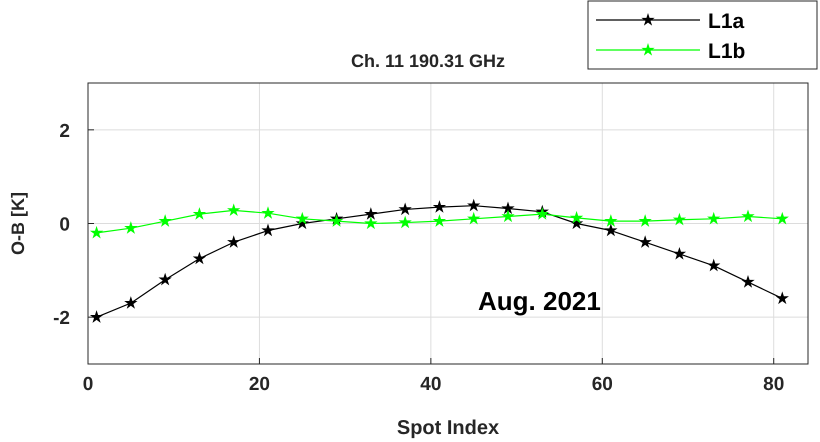 This screenshot has height=442, width=820. What do you see at coordinates (602, 384) in the screenshot?
I see `x-tick-label: 60` at bounding box center [602, 384].